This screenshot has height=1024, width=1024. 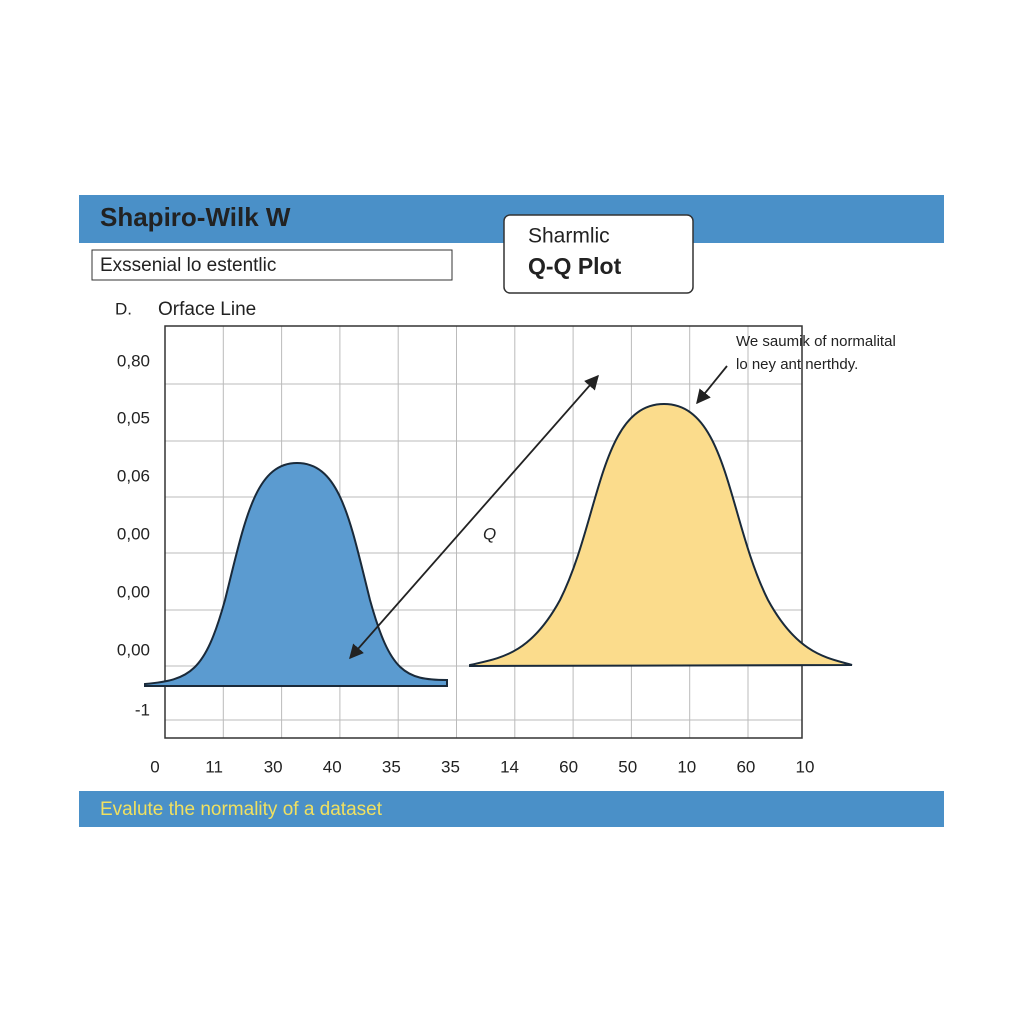 What do you see at coordinates (816, 341) in the screenshot?
I see `annotation: We saumik of normalital` at bounding box center [816, 341].